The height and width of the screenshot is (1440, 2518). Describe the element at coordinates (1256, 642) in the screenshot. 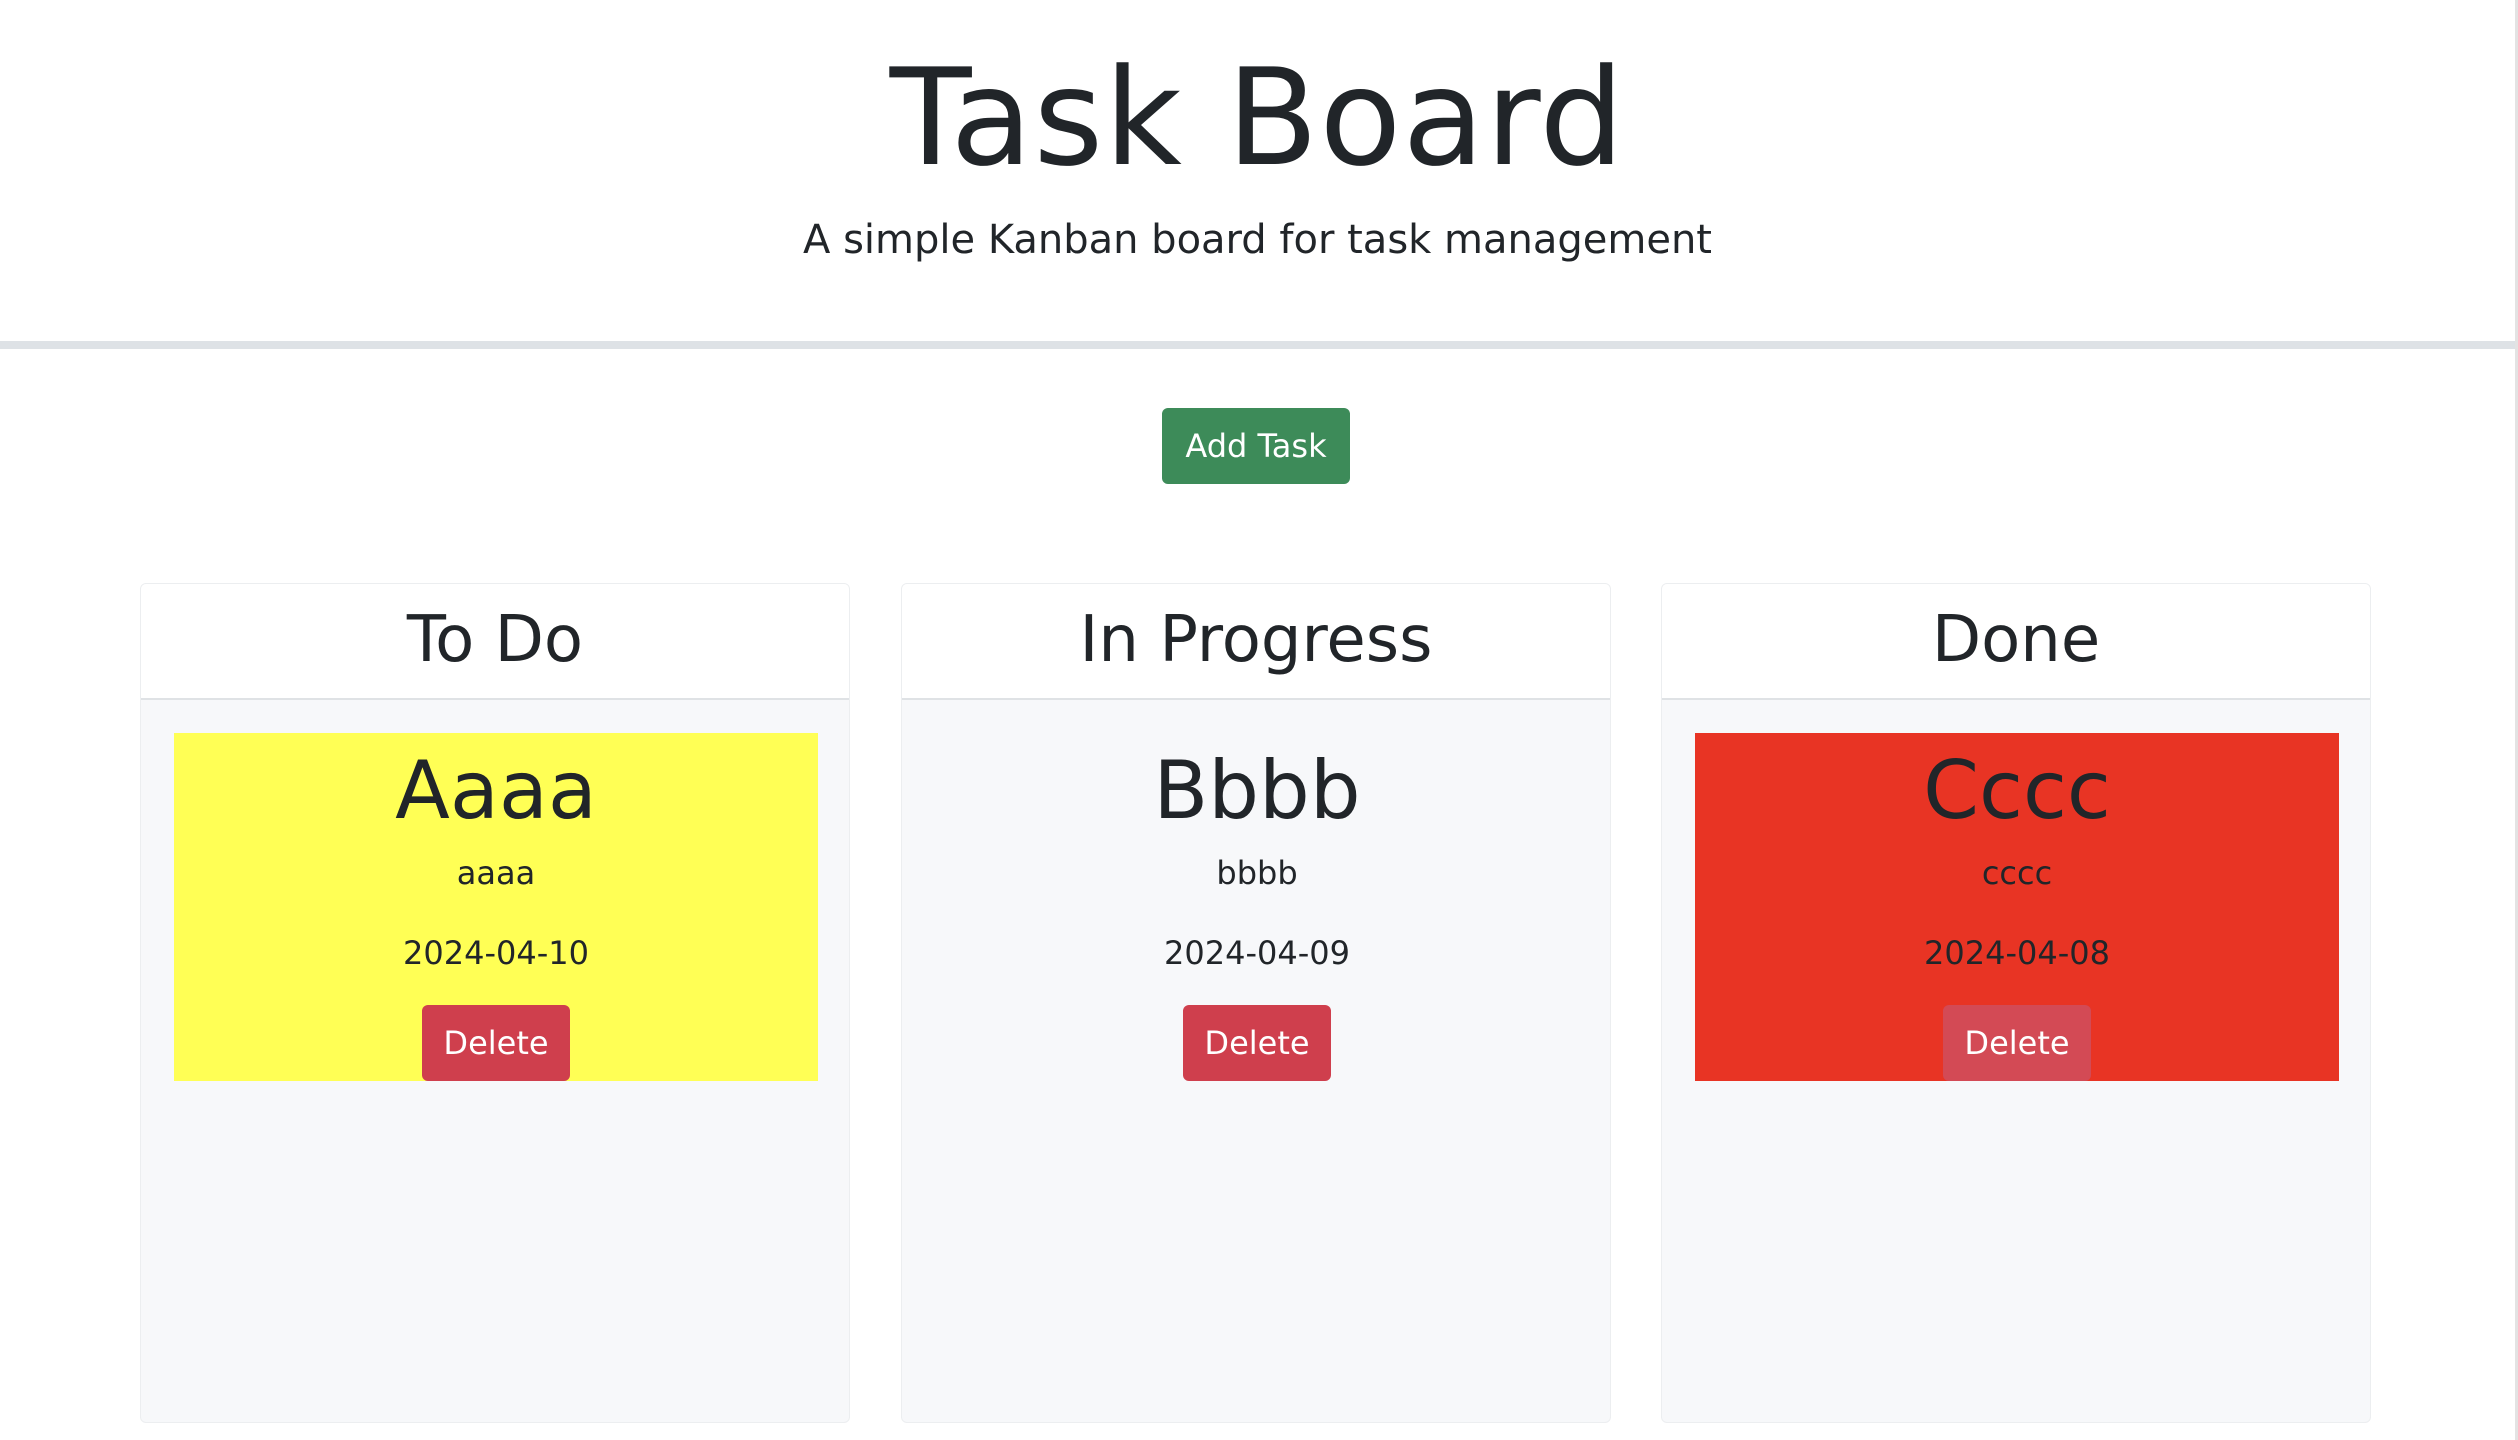

I see `column-title: In Progress` at that location.